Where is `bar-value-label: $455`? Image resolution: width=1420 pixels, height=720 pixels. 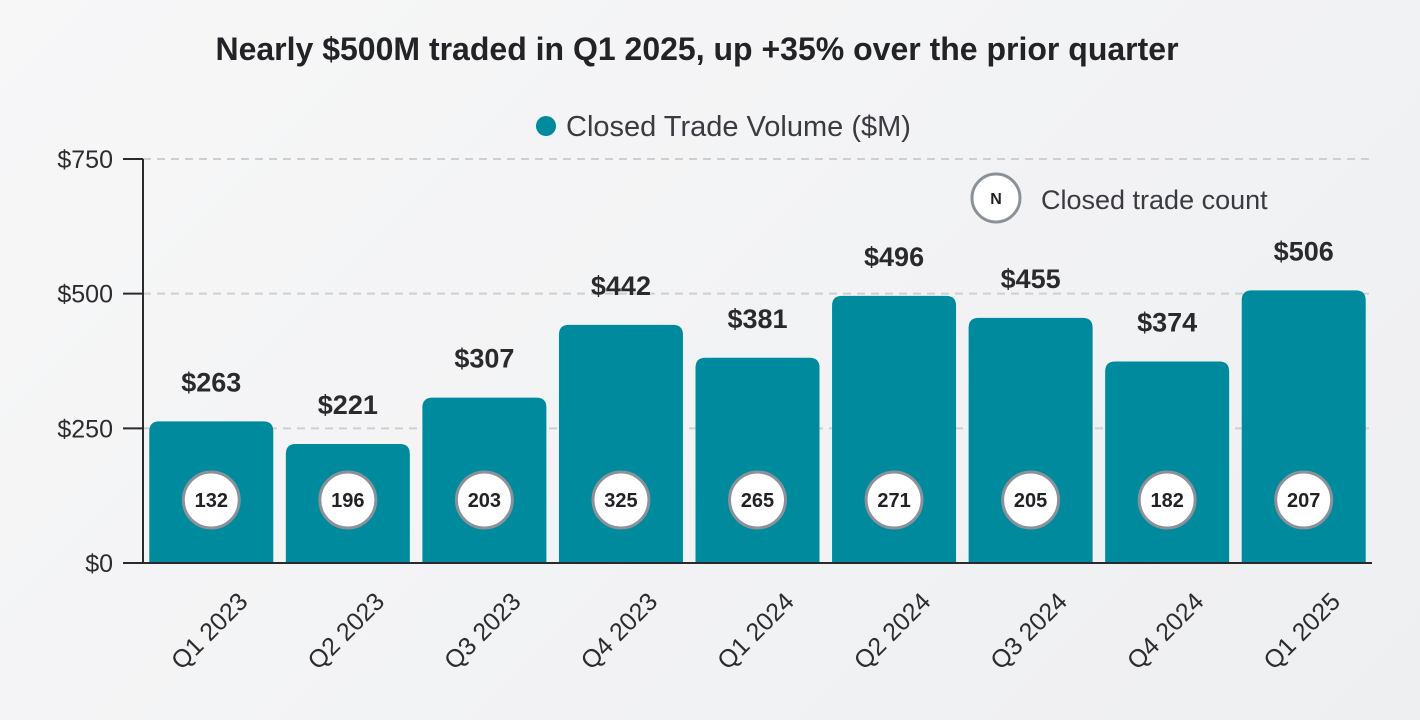 bar-value-label: $455 is located at coordinates (1031, 279).